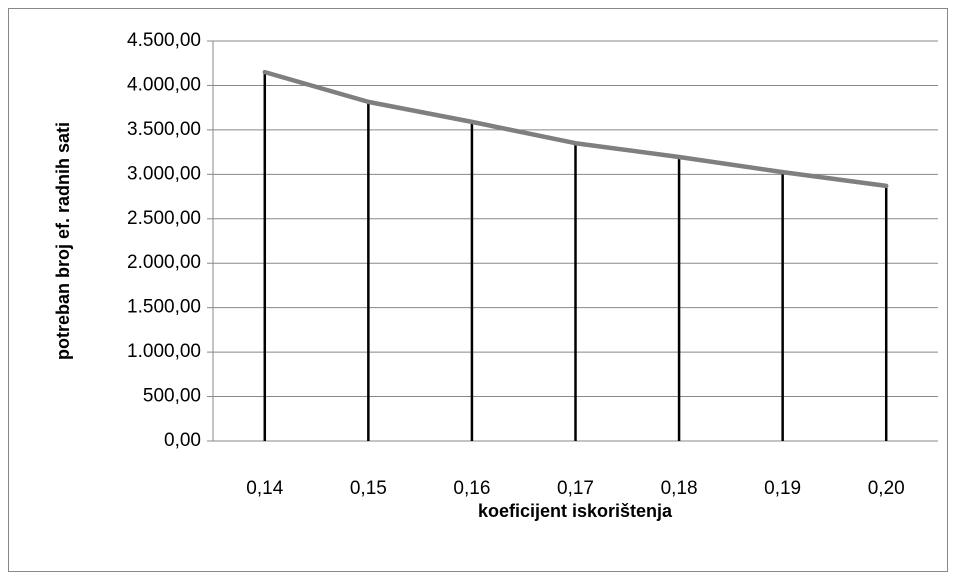  Describe the element at coordinates (471, 488) in the screenshot. I see `x-tick-label: 0,16` at that location.